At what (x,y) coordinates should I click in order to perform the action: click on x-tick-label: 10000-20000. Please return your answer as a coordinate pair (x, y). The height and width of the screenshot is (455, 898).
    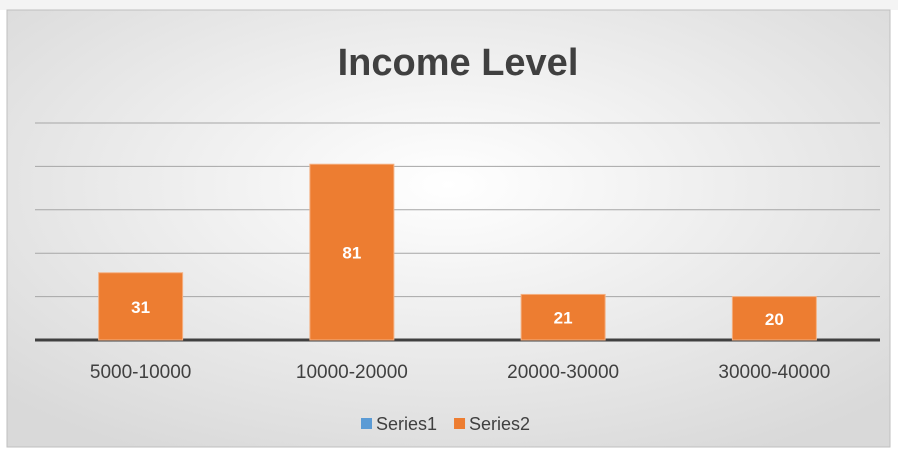
    Looking at the image, I should click on (352, 372).